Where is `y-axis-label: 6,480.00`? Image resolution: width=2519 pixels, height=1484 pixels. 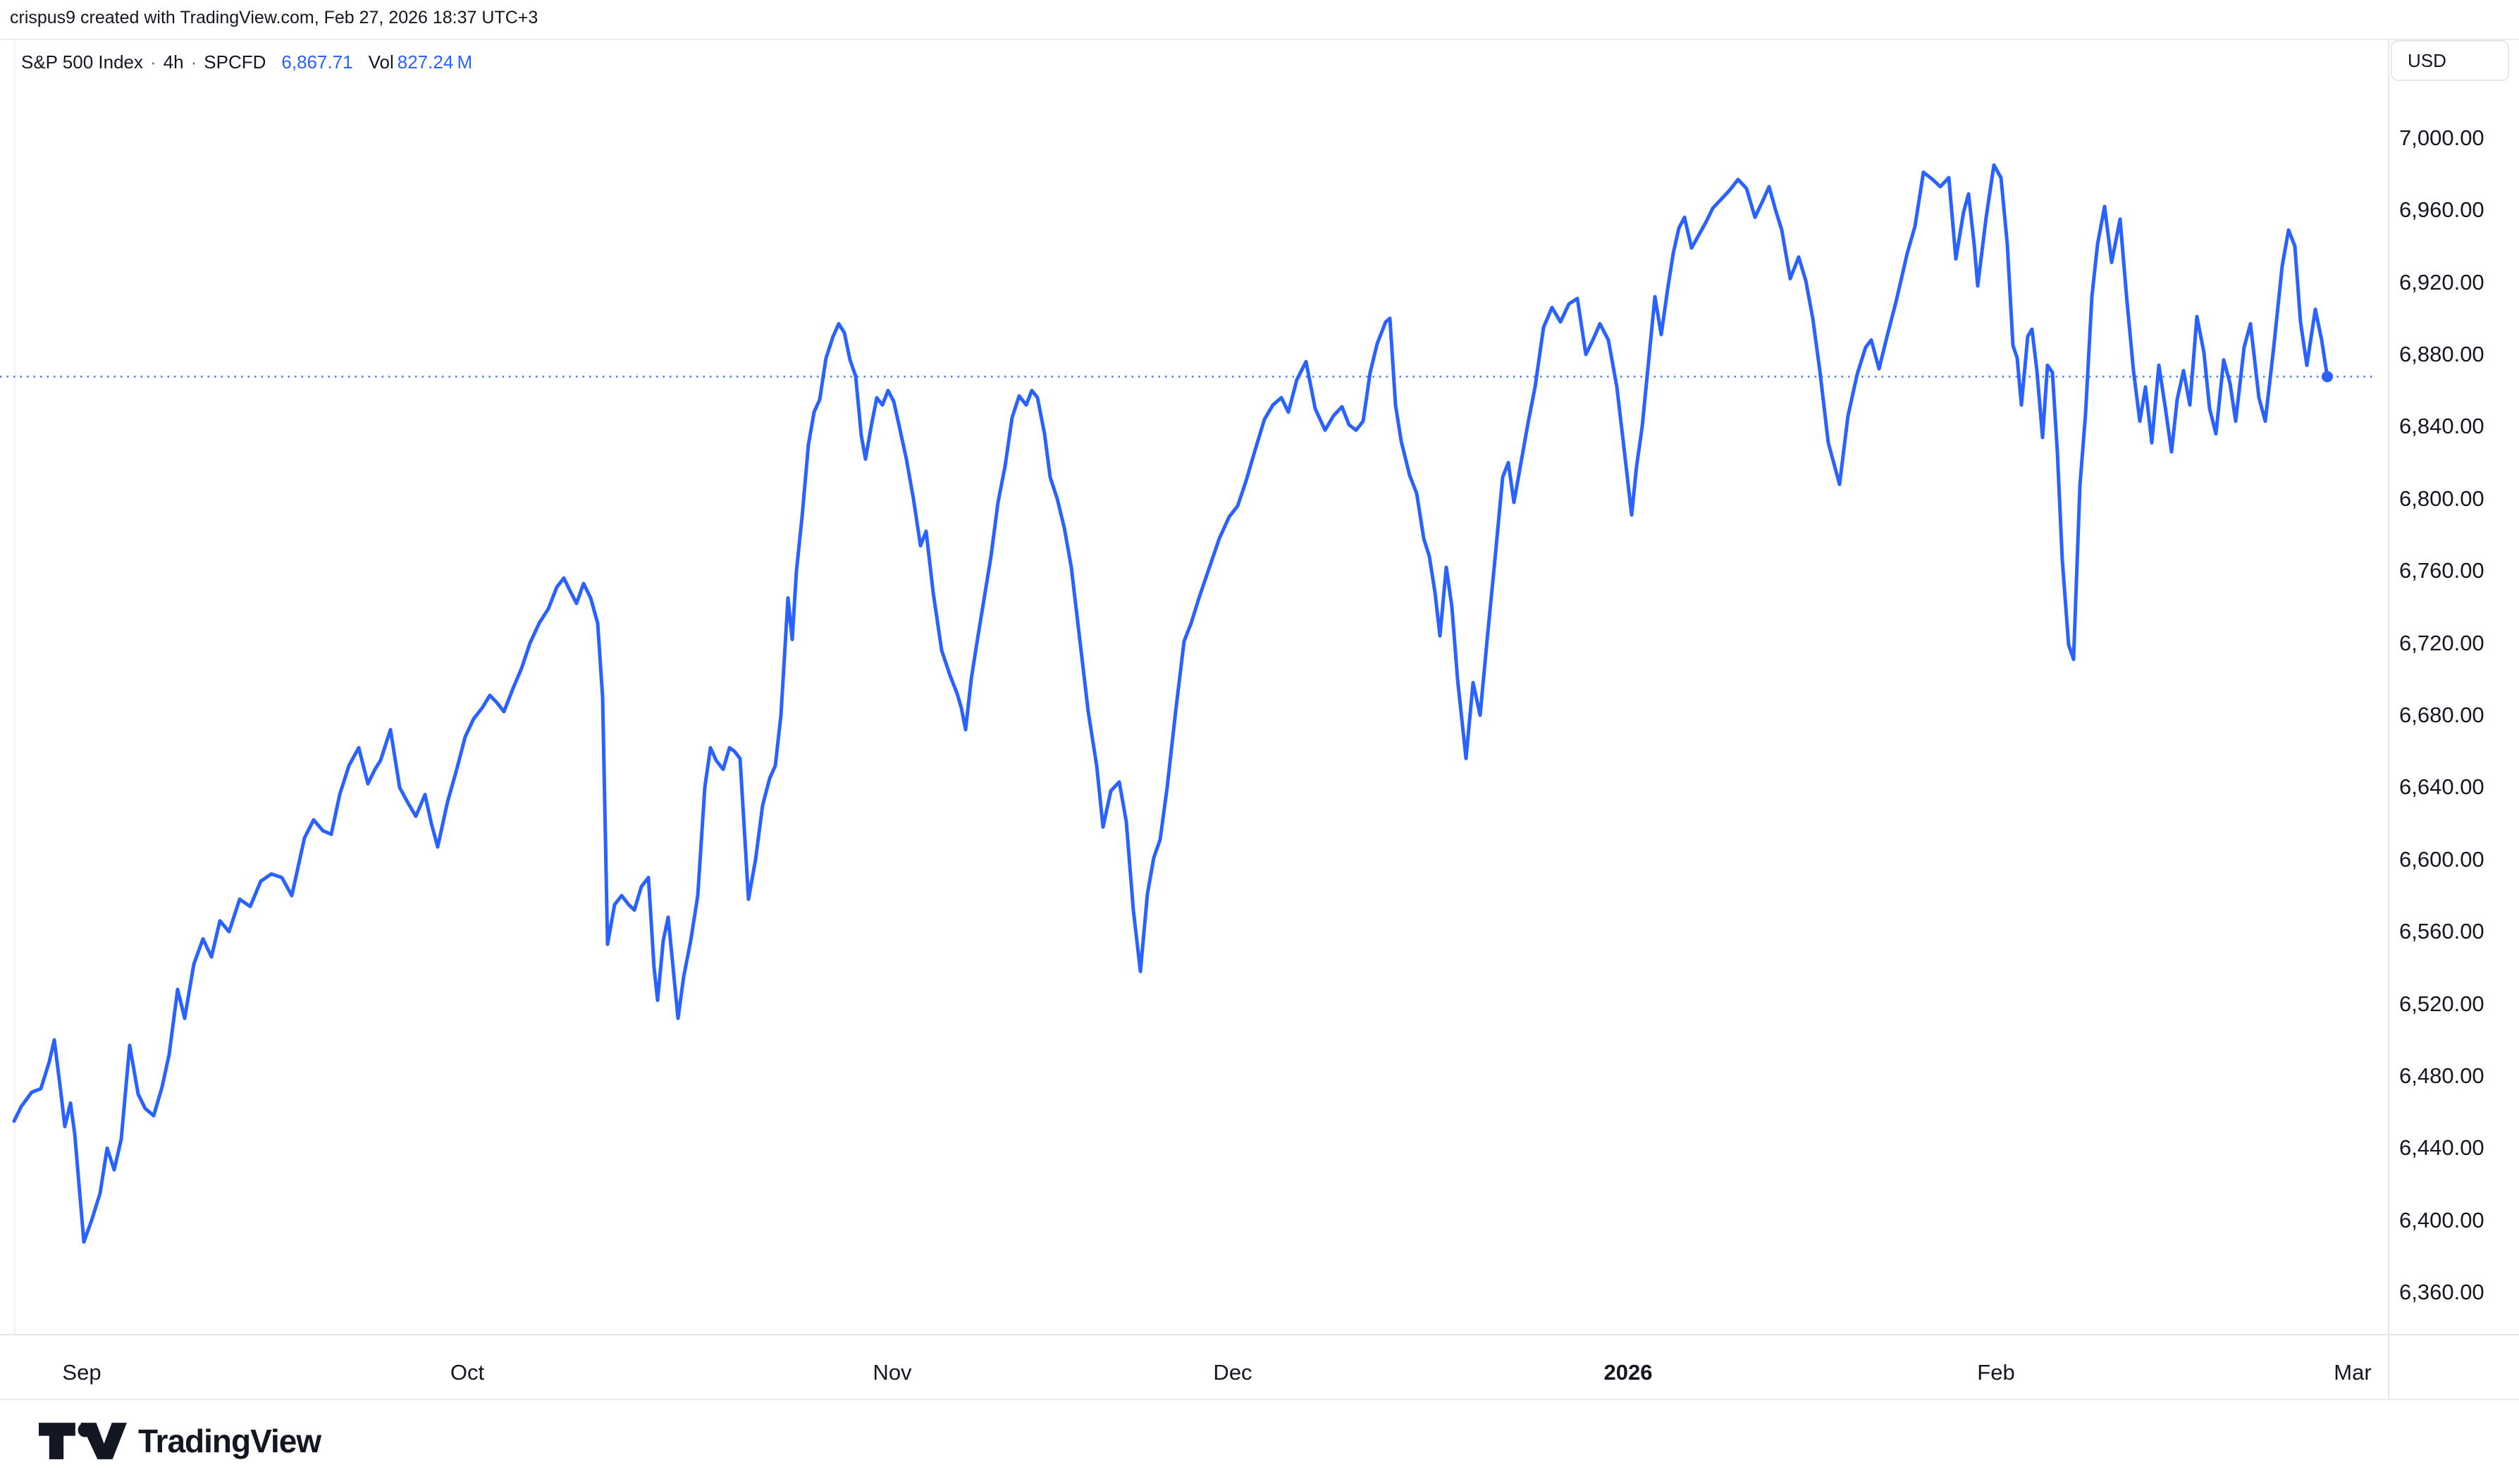
y-axis-label: 6,480.00 is located at coordinates (2441, 1075).